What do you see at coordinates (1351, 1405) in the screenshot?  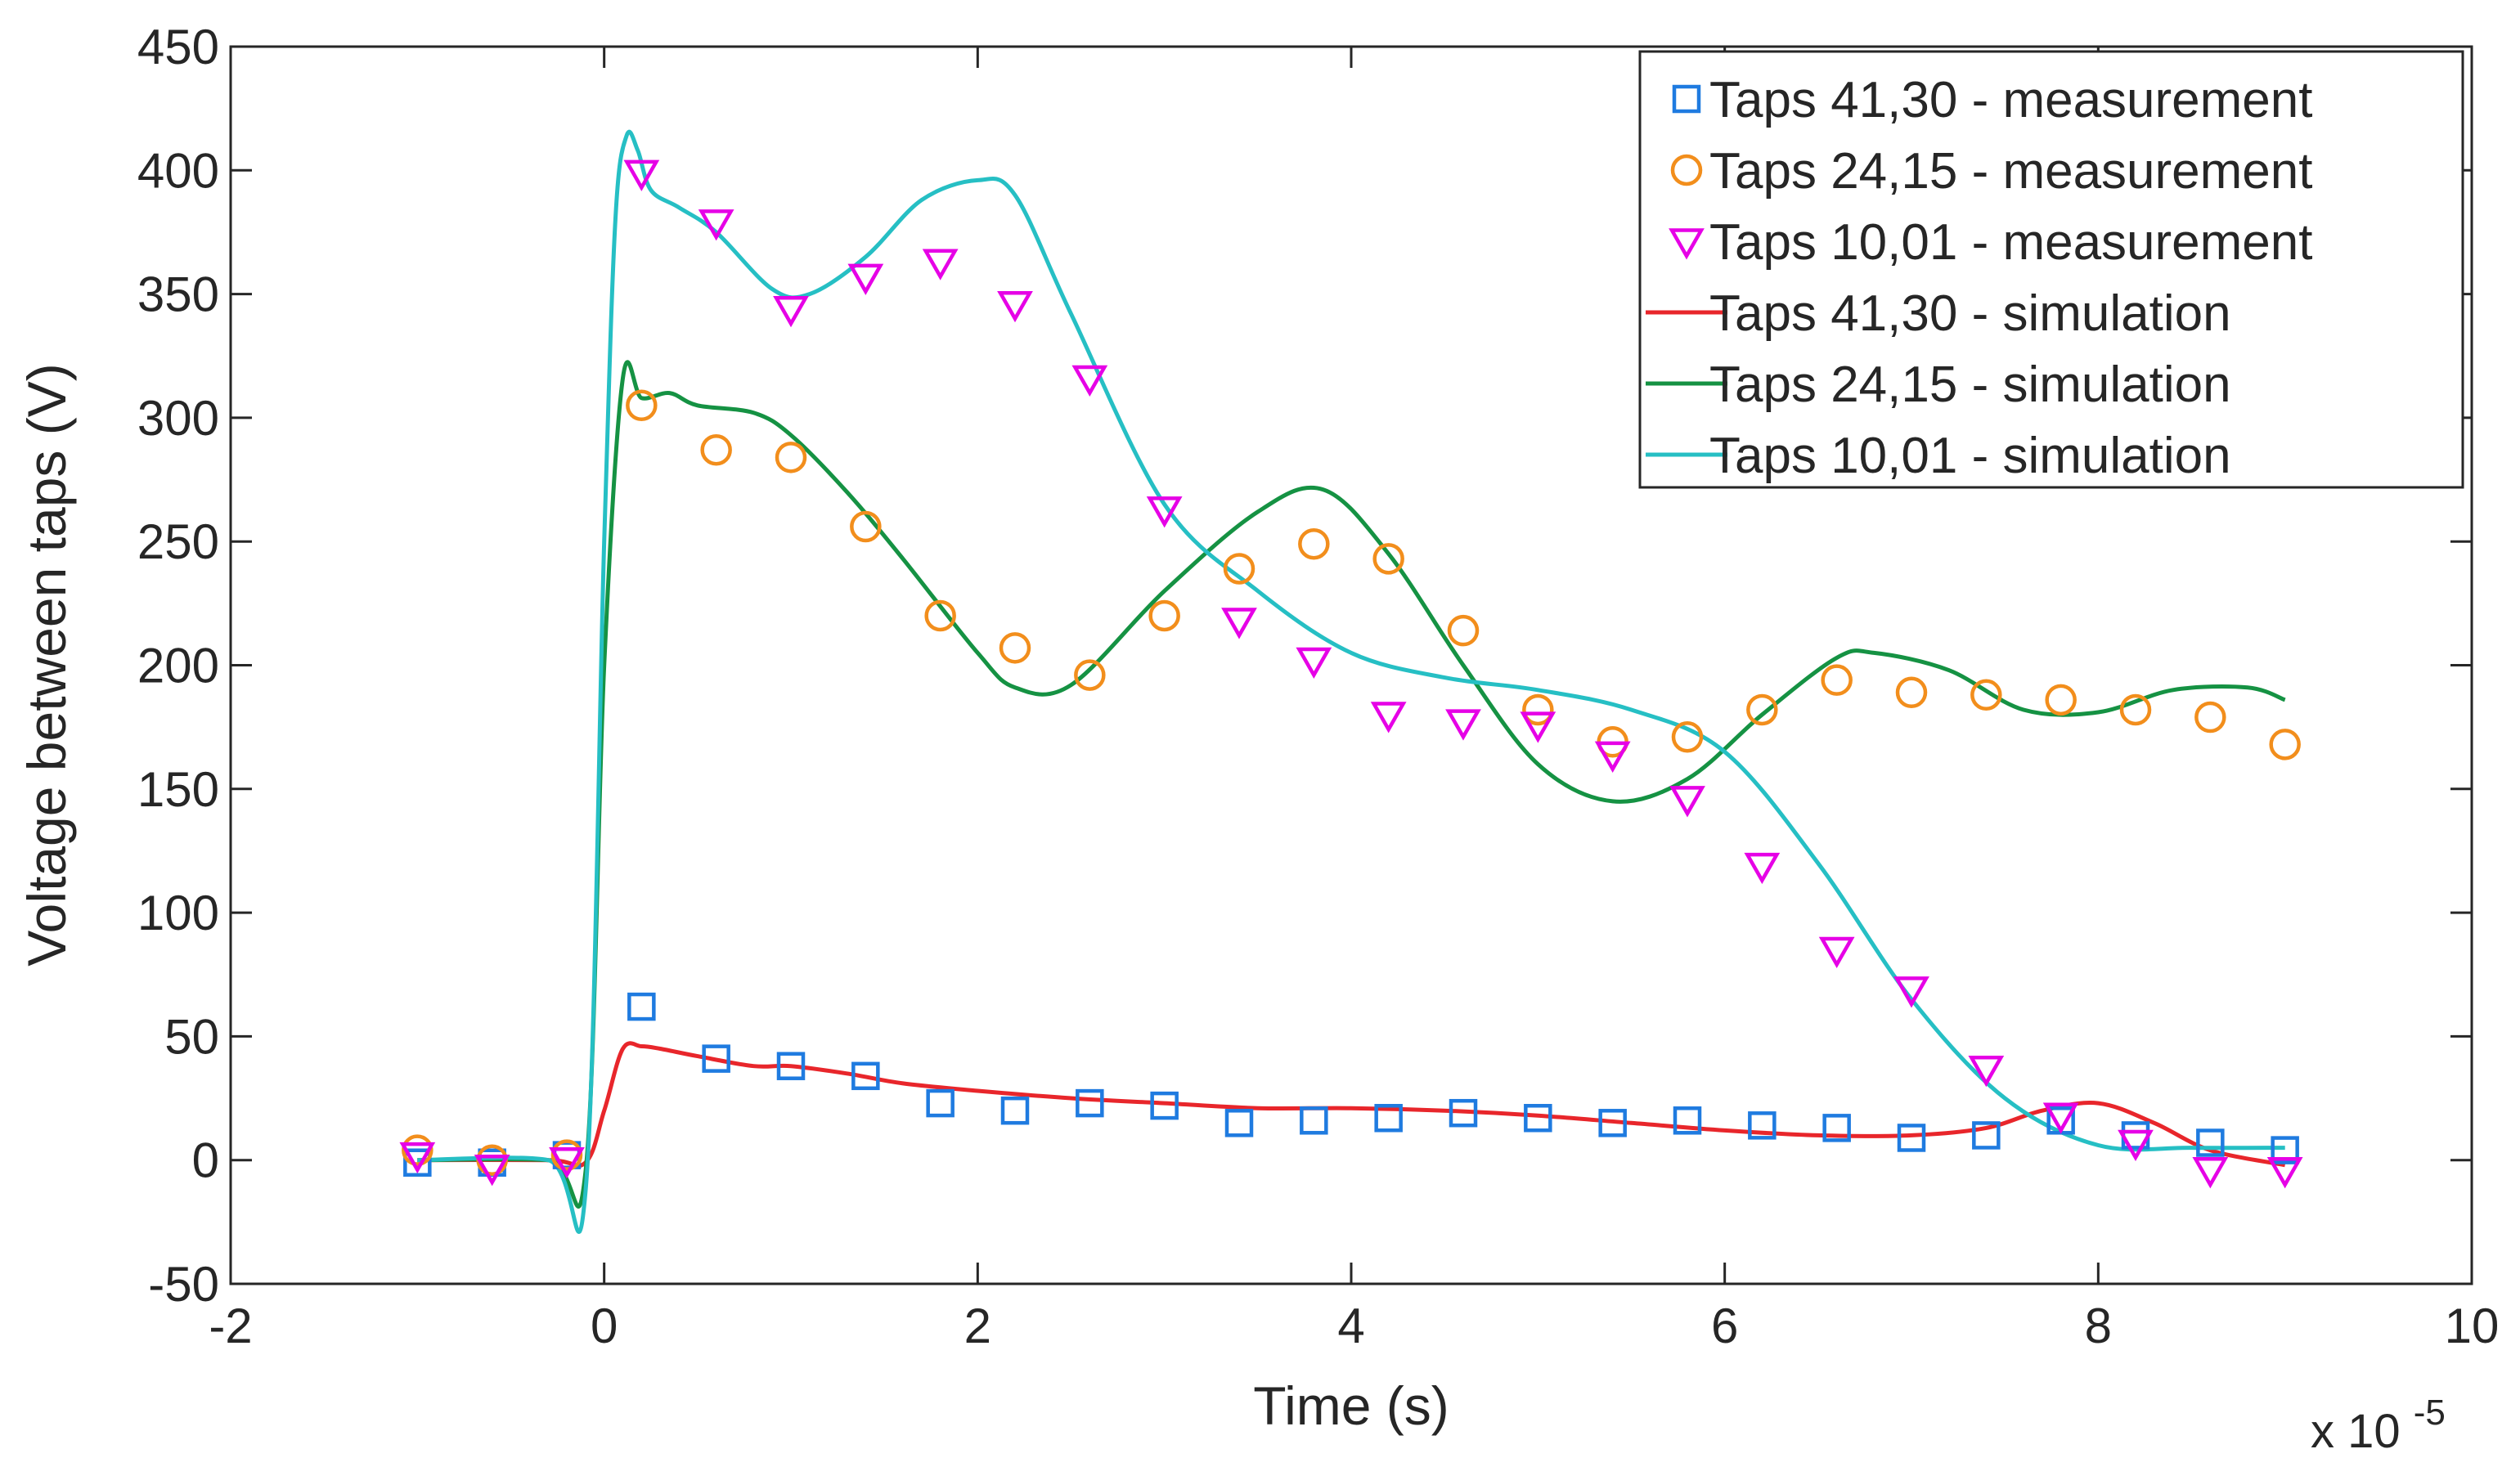 I see `x-axis-label: Time (s)` at bounding box center [1351, 1405].